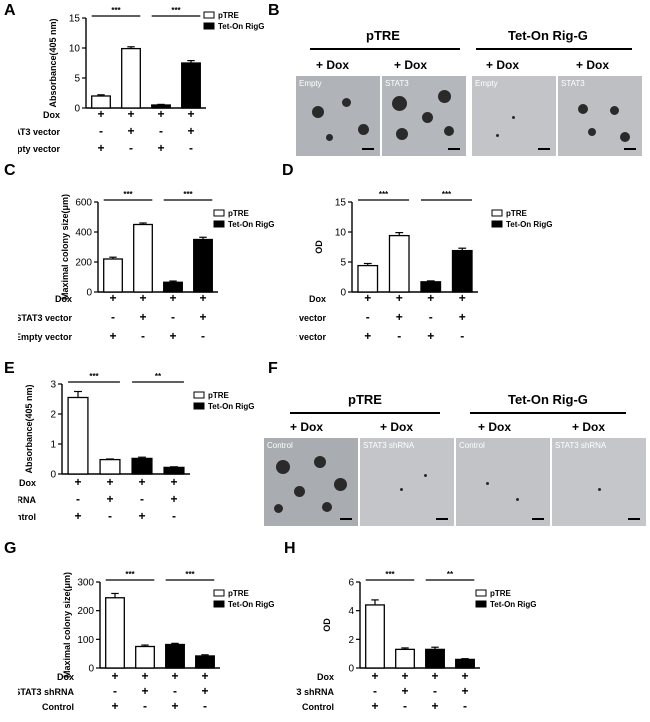 The width and height of the screenshot is (650, 722). What do you see at coordinates (280, 445) in the screenshot?
I see `image-label: Control` at bounding box center [280, 445].